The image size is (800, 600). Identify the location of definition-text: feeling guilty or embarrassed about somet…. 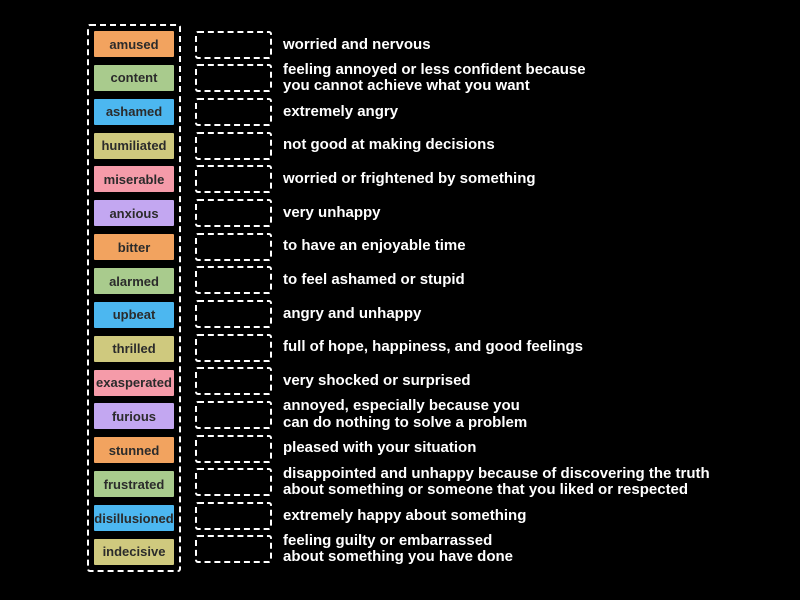
(398, 548).